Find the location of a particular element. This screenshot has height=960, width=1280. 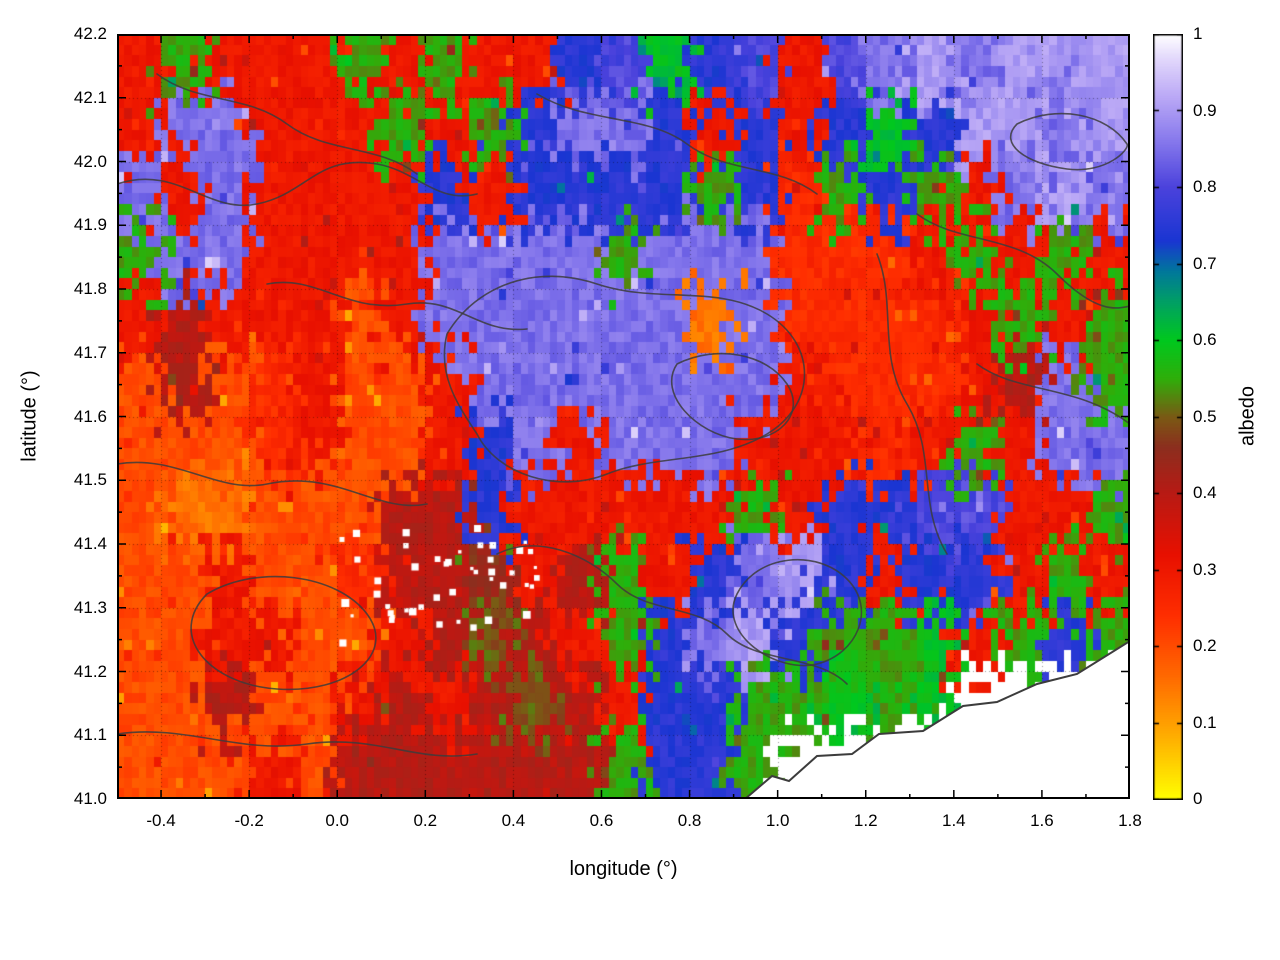

colorbar-tick-label: 0.1 is located at coordinates (1205, 722).